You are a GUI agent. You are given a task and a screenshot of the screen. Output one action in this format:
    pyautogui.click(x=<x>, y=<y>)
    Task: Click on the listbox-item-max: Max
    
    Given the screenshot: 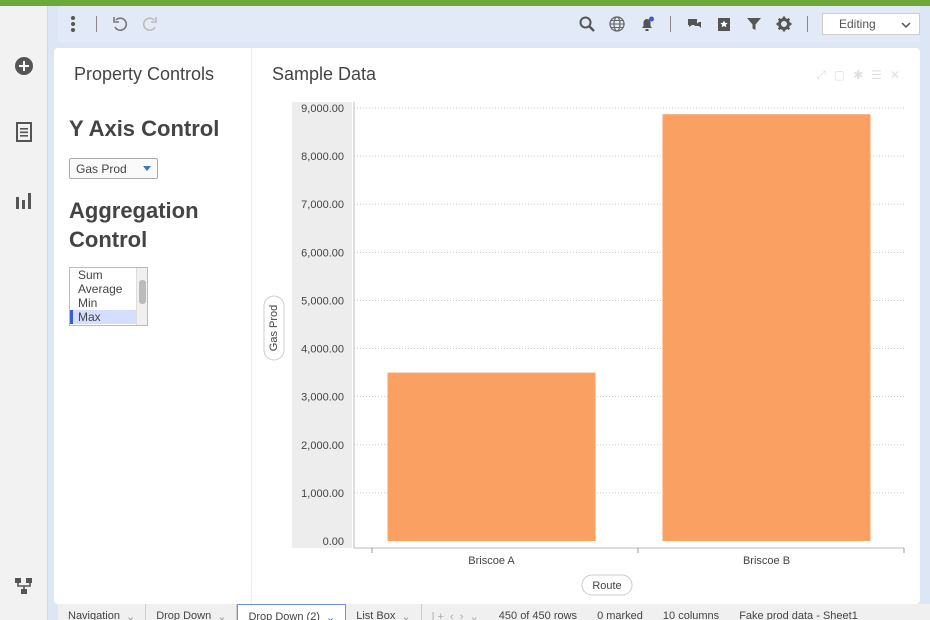 What is the action you would take?
    pyautogui.click(x=108, y=317)
    